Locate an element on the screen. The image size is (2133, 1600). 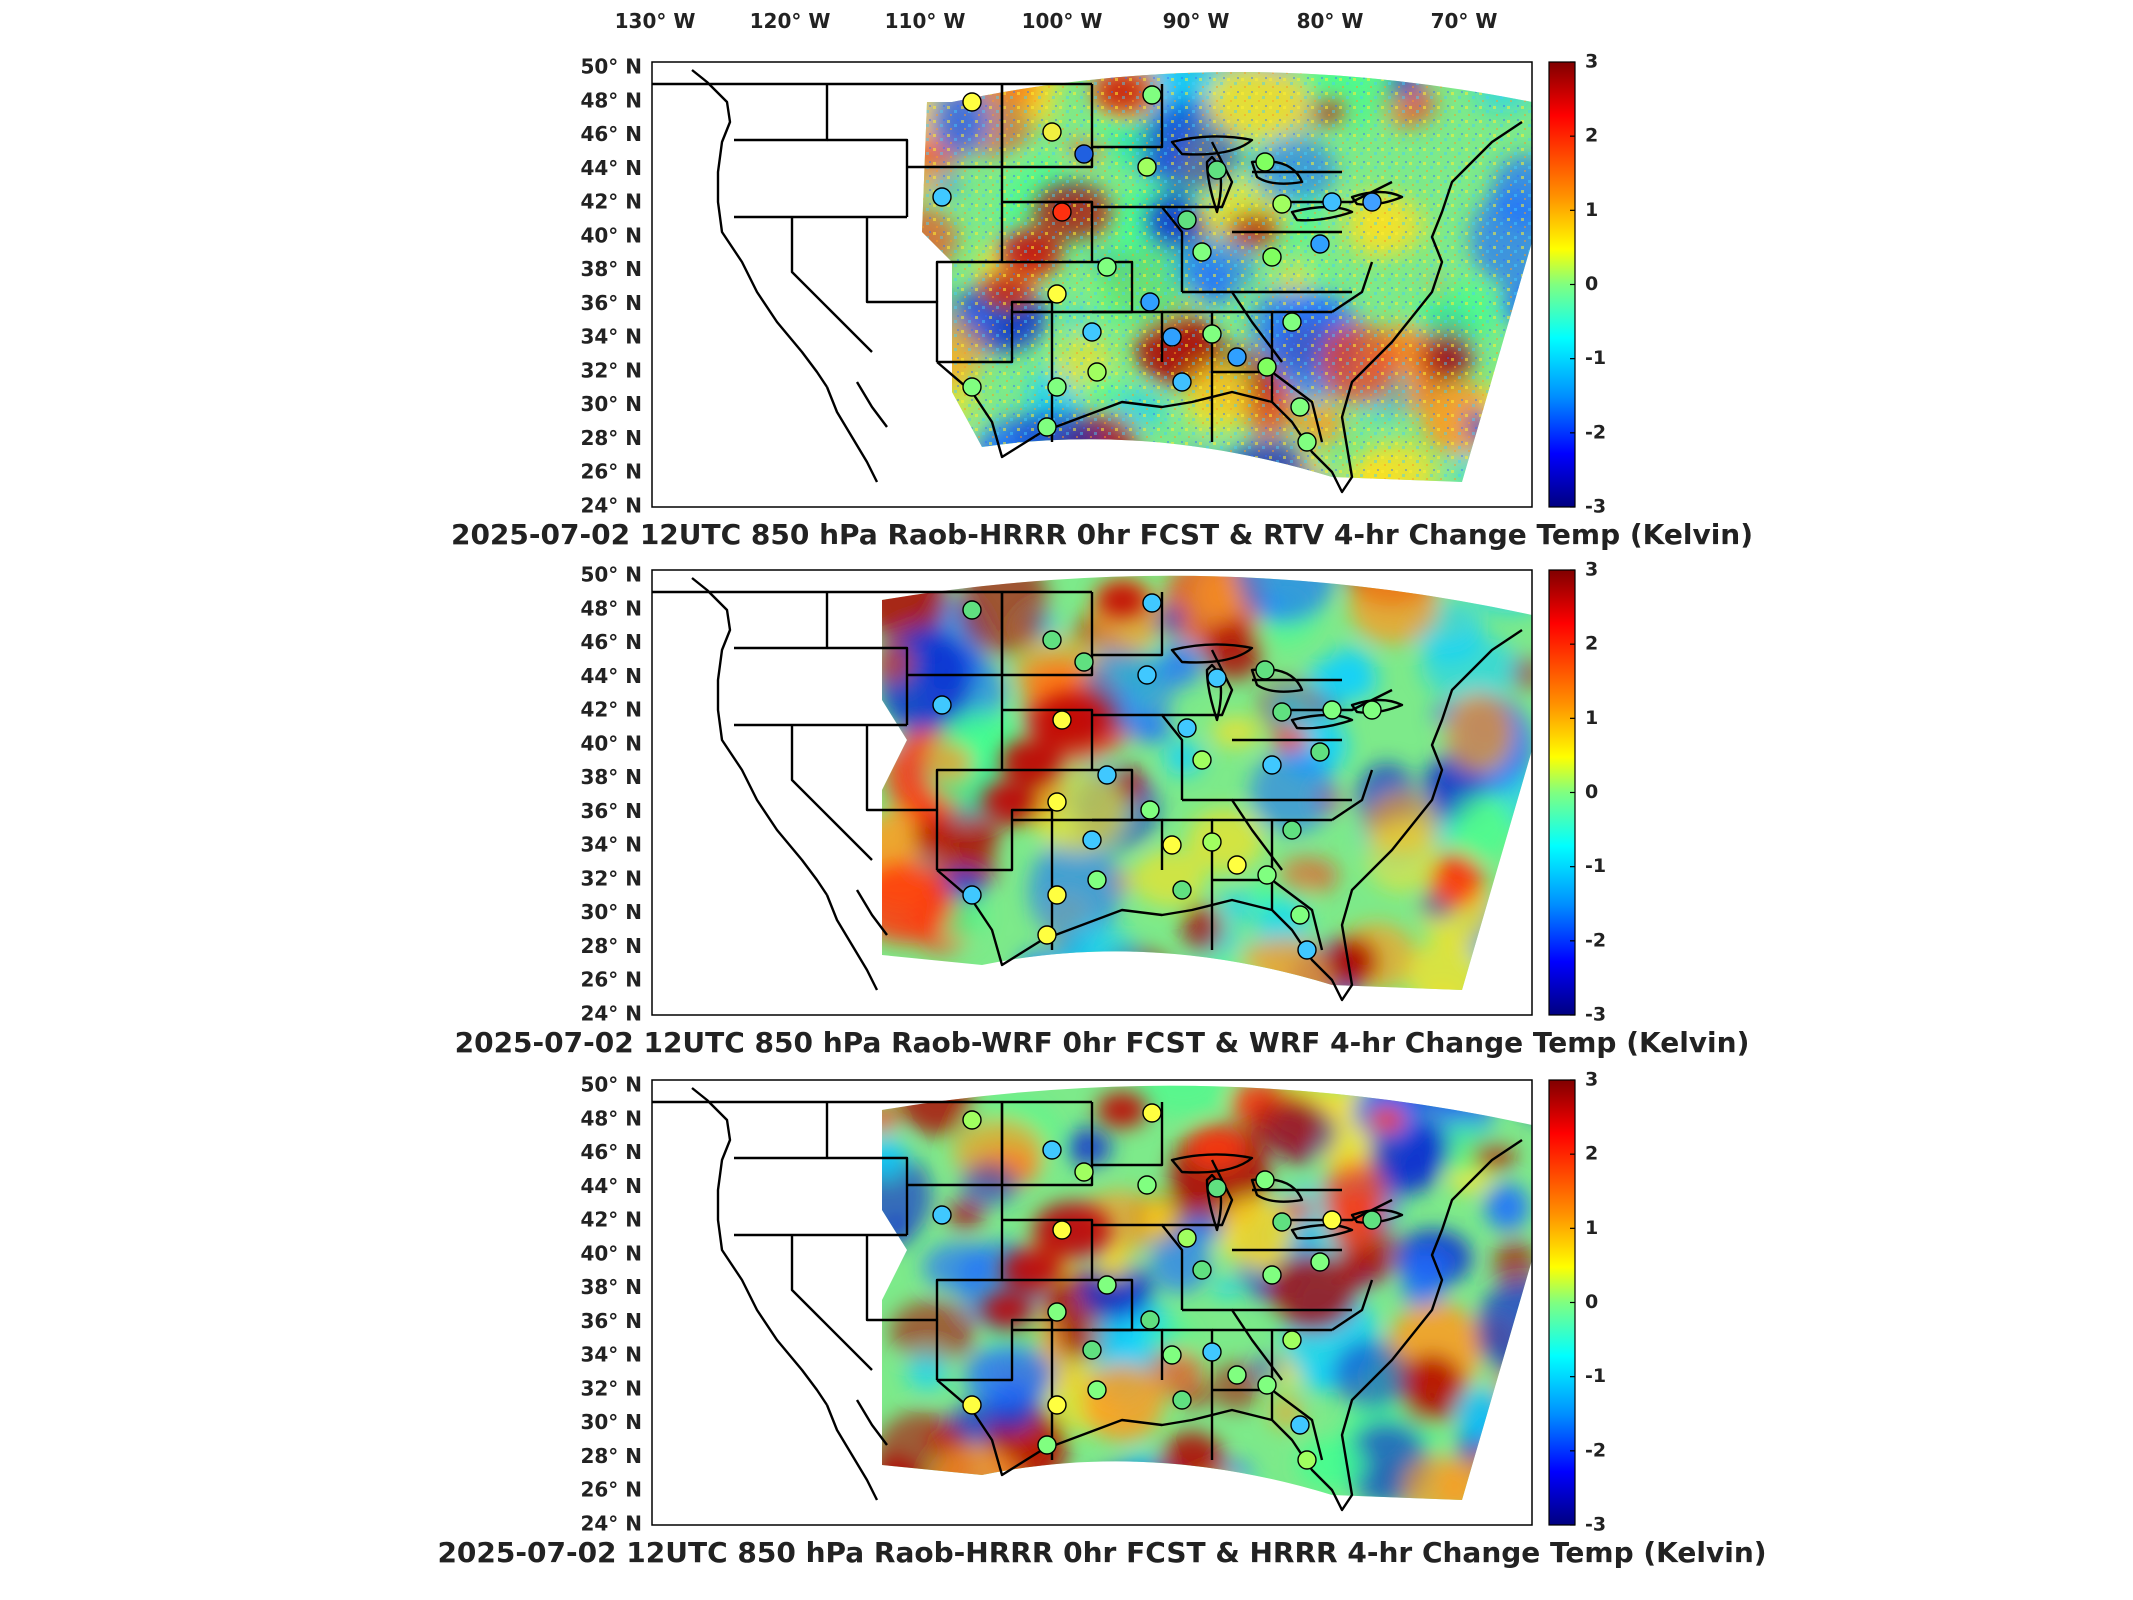
lon-label: 70° W is located at coordinates (1464, 21).